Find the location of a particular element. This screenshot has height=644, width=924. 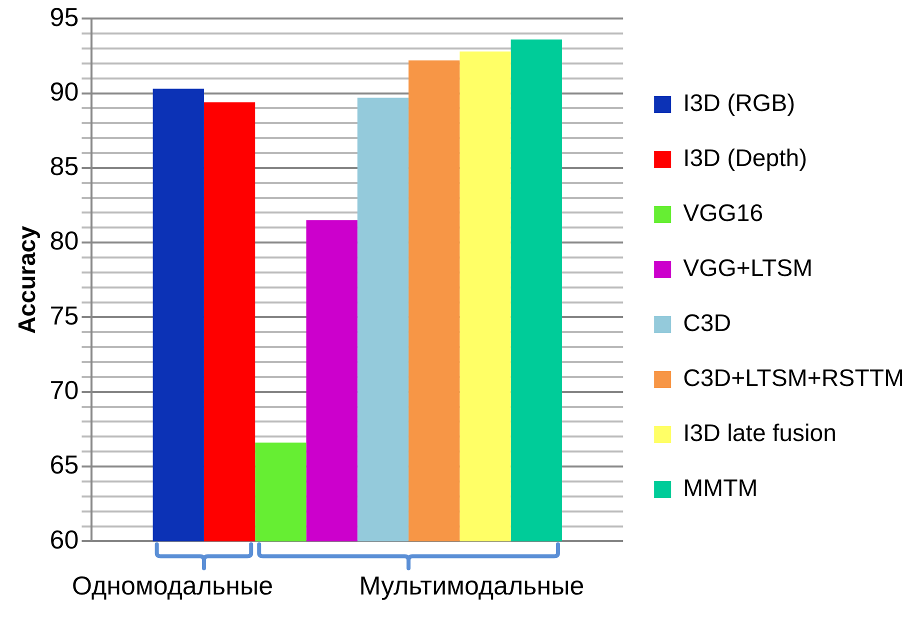

y-tick-label: 60 is located at coordinates (64, 539).